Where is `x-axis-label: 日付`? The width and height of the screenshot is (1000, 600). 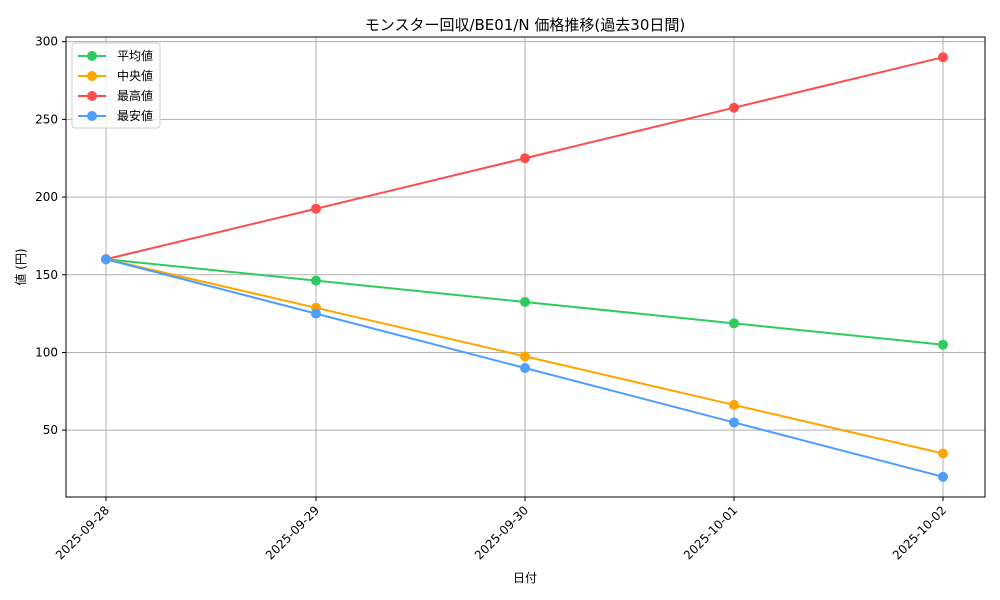 x-axis-label: 日付 is located at coordinates (525, 578).